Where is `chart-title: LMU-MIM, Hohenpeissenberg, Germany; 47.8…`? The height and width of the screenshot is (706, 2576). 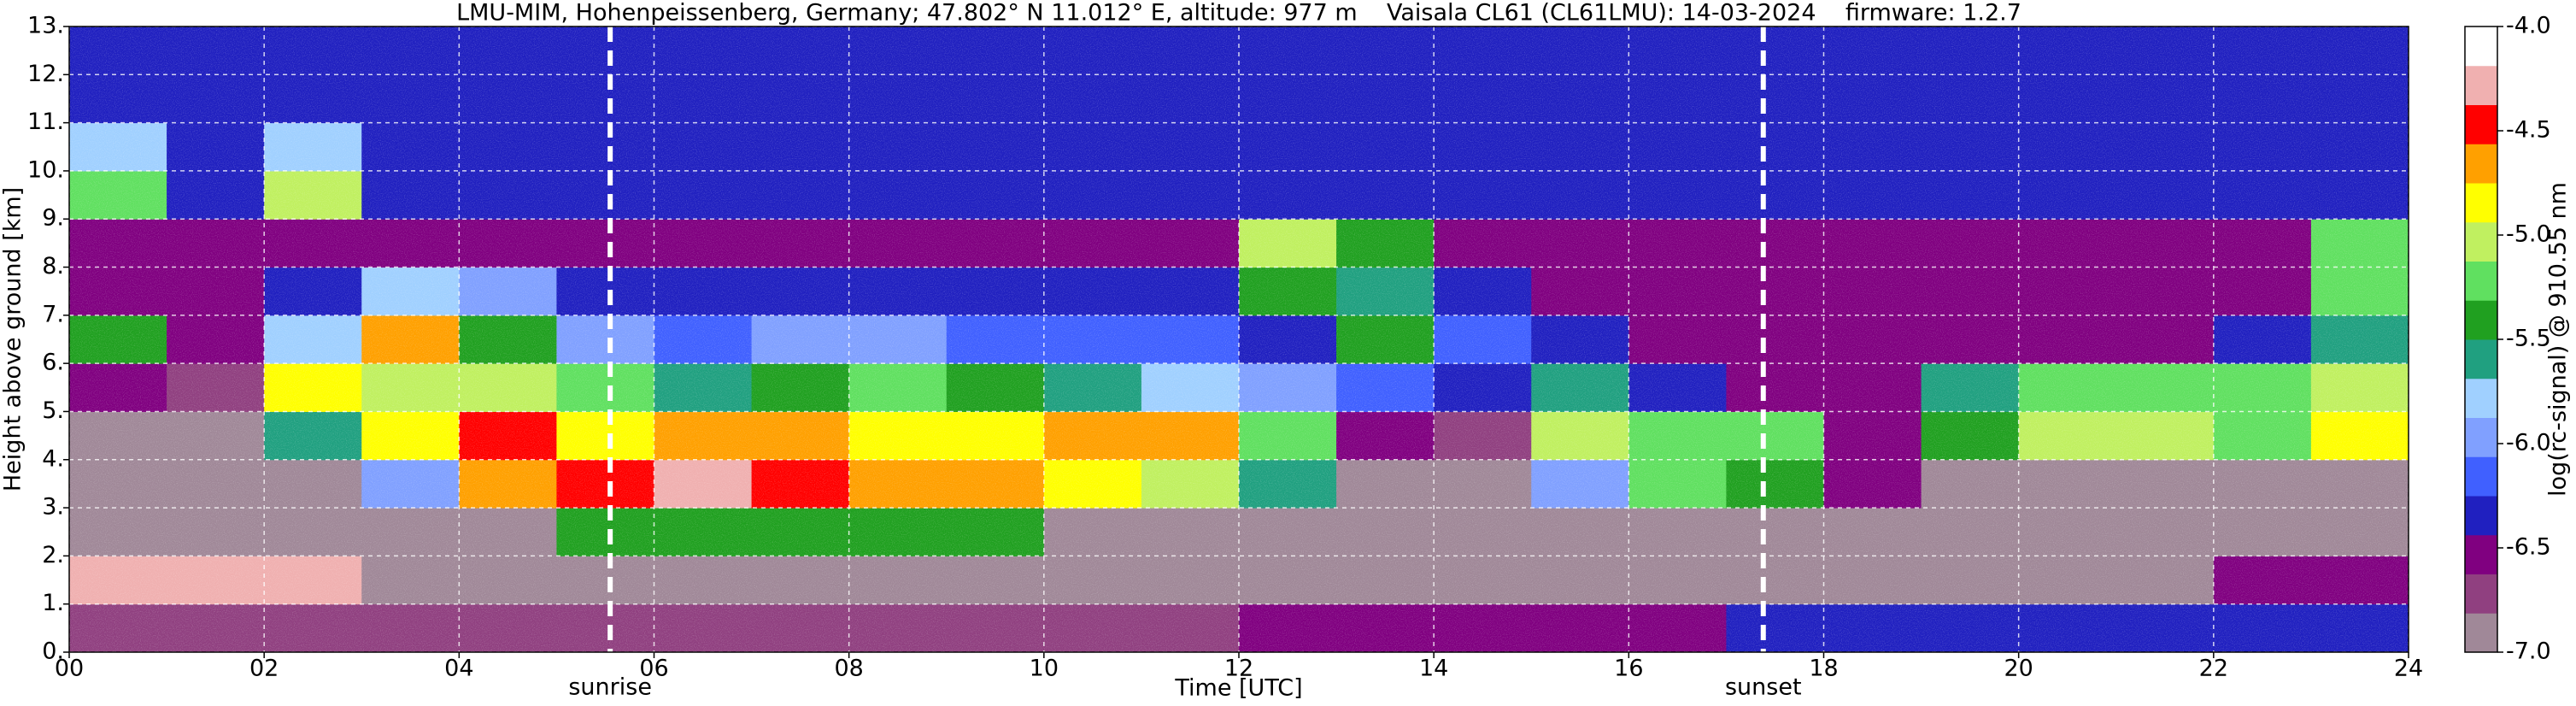 chart-title: LMU-MIM, Hohenpeissenberg, Germany; 47.8… is located at coordinates (1238, 13).